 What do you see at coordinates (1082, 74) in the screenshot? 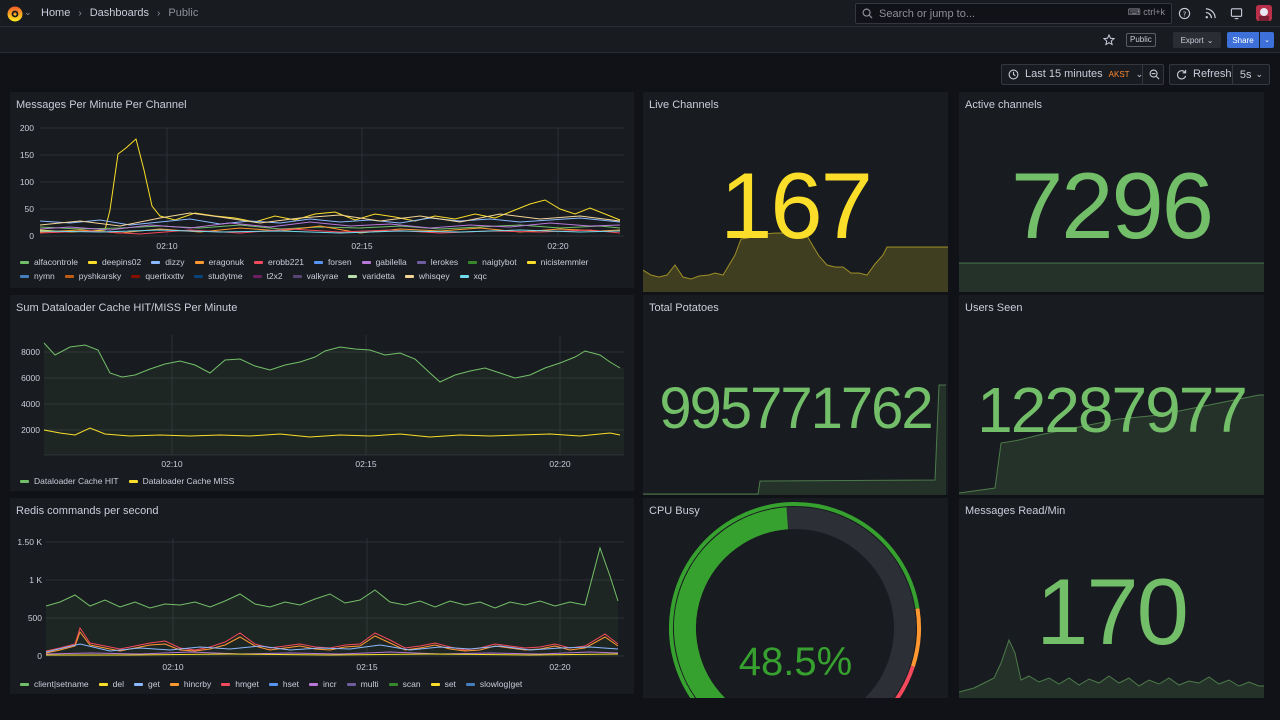
I see `time-range-picker: Last 15 minutes AKST ⌄` at bounding box center [1082, 74].